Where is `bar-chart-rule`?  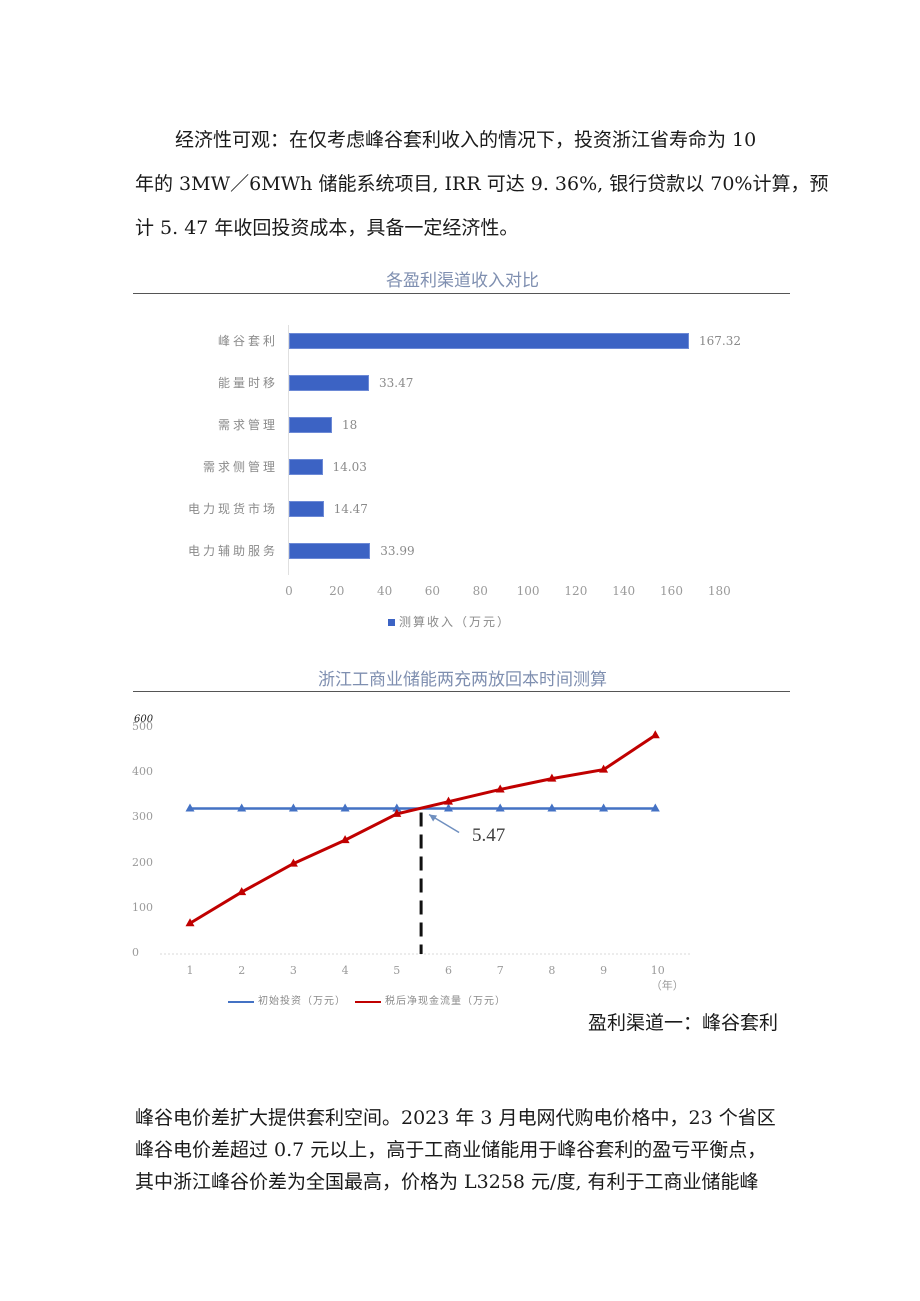
bar-chart-rule is located at coordinates (461, 293).